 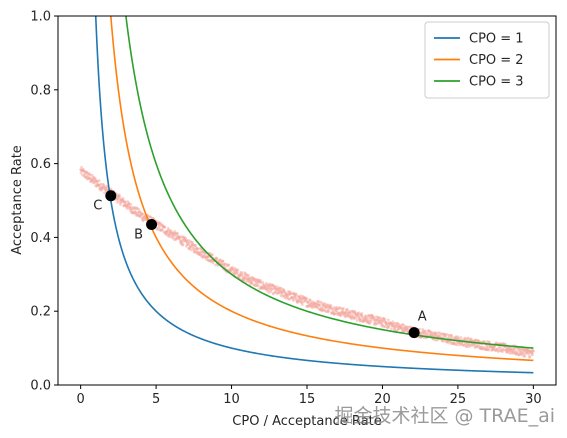 I want to click on x-tick-label: 5, so click(x=156, y=399).